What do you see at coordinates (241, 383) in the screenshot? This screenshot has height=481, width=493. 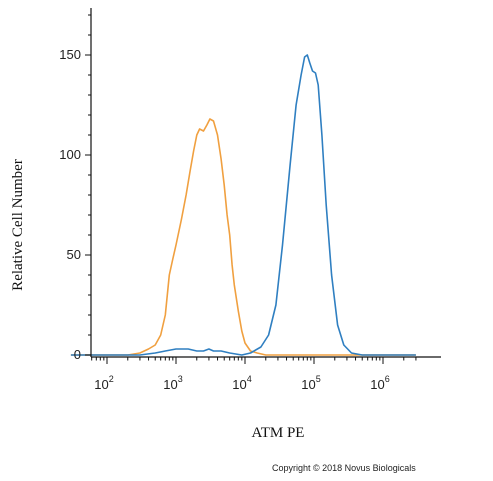 I see `x-tick-label: 10⁴` at bounding box center [241, 383].